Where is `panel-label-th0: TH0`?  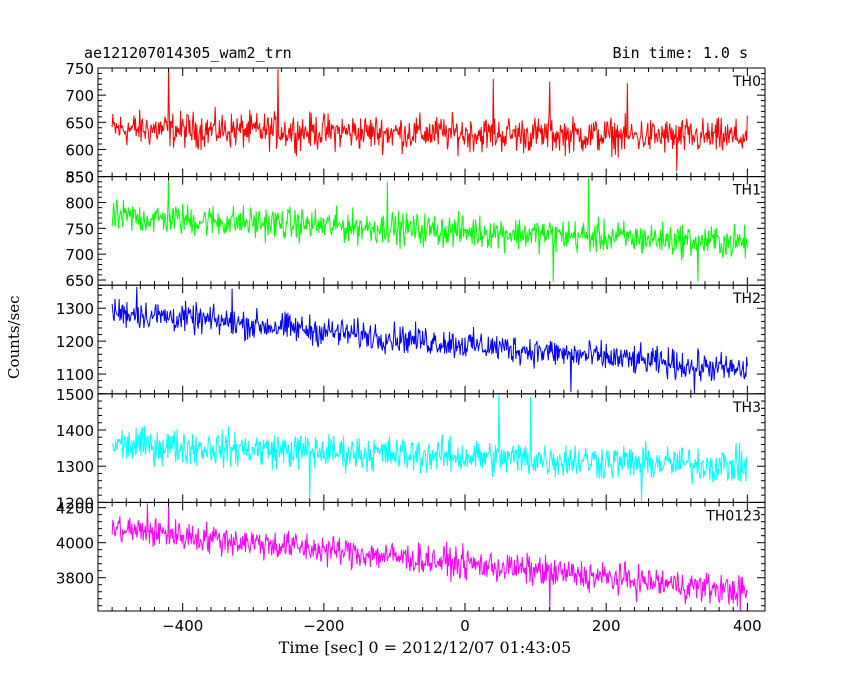
panel-label-th0: TH0 is located at coordinates (746, 82).